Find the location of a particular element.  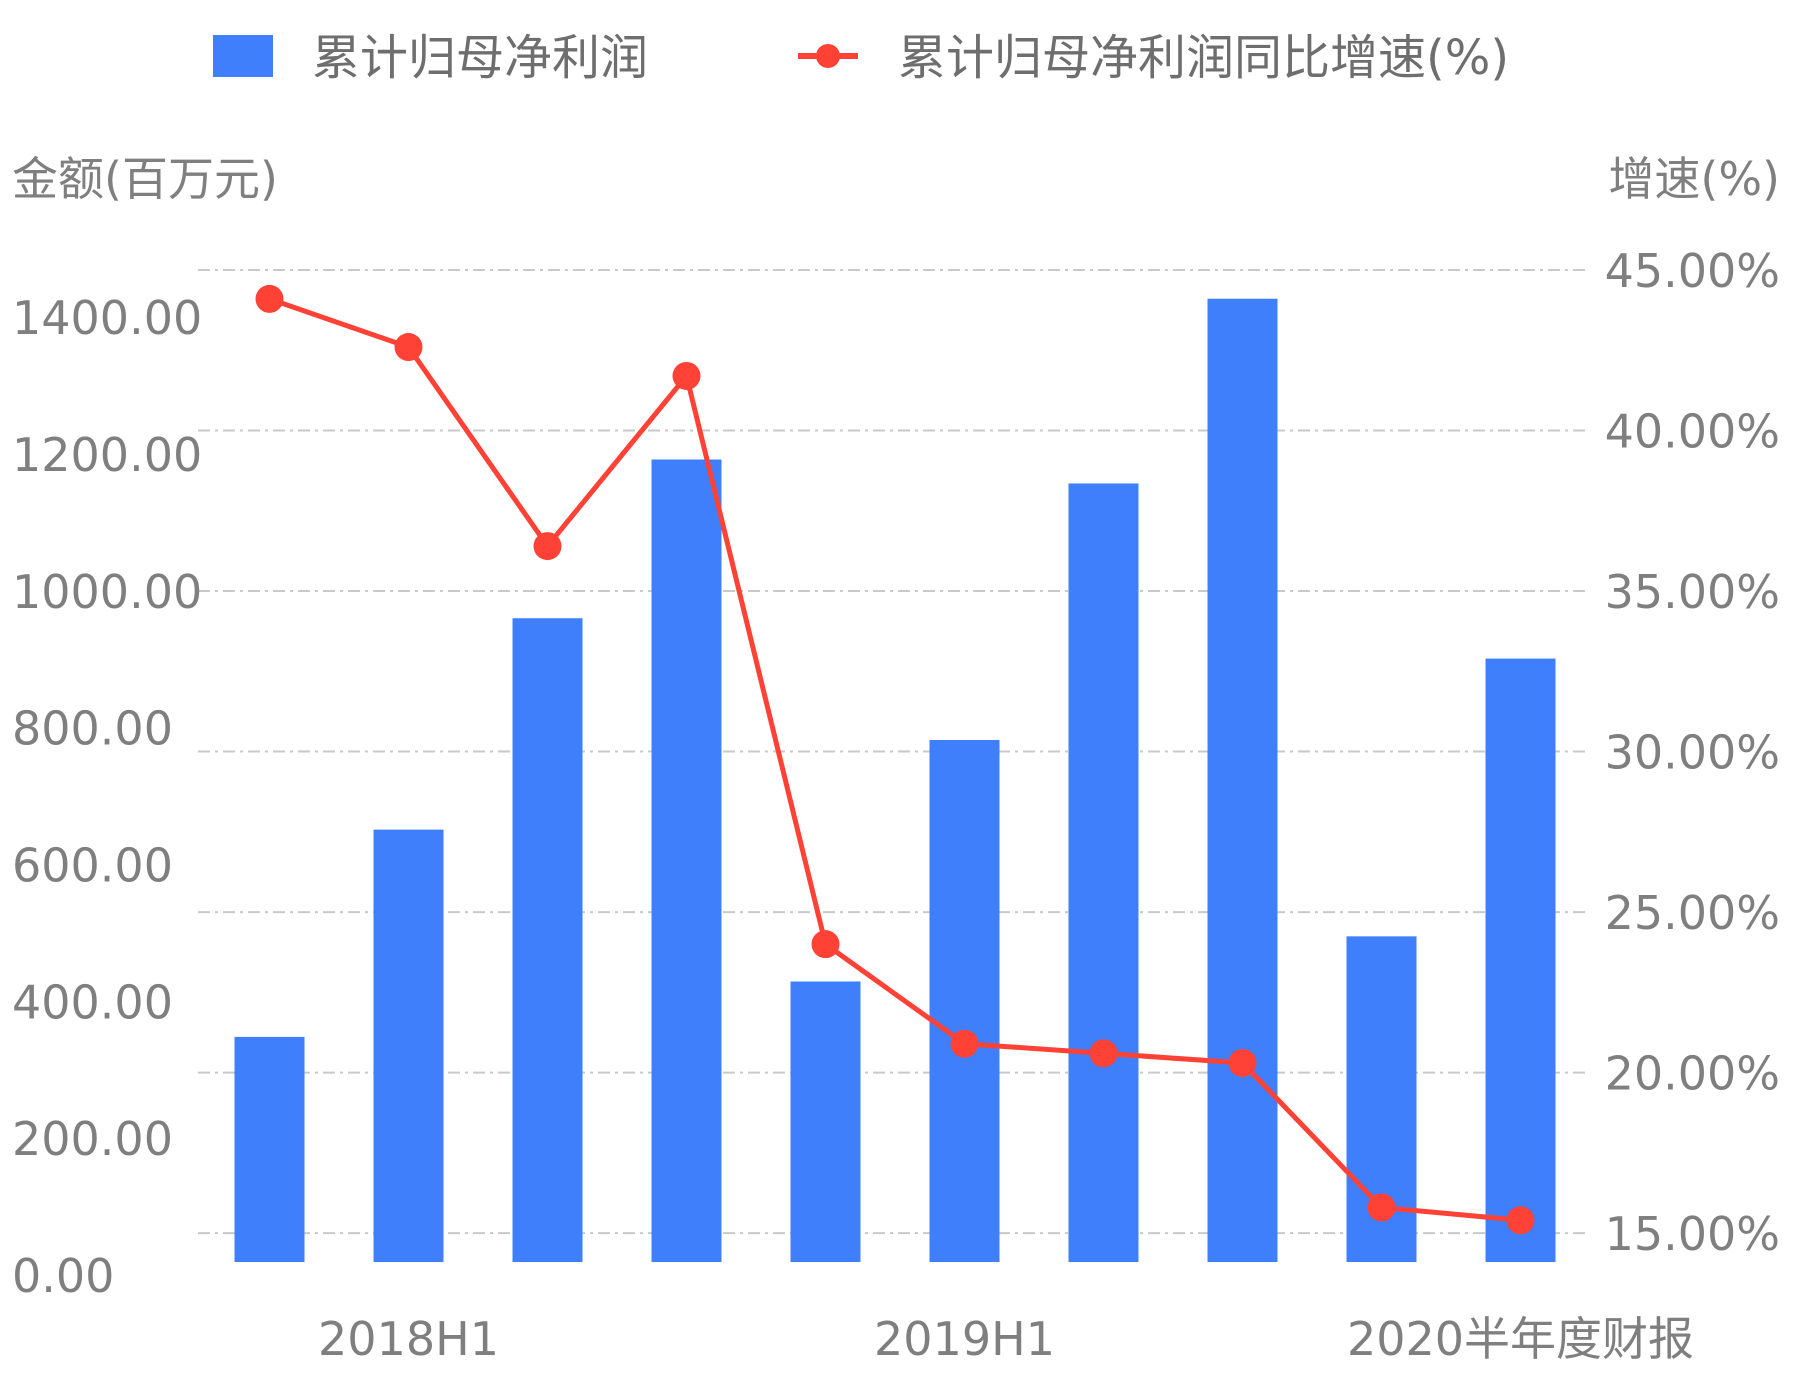

right-tick-label: 40.00% is located at coordinates (1692, 432).